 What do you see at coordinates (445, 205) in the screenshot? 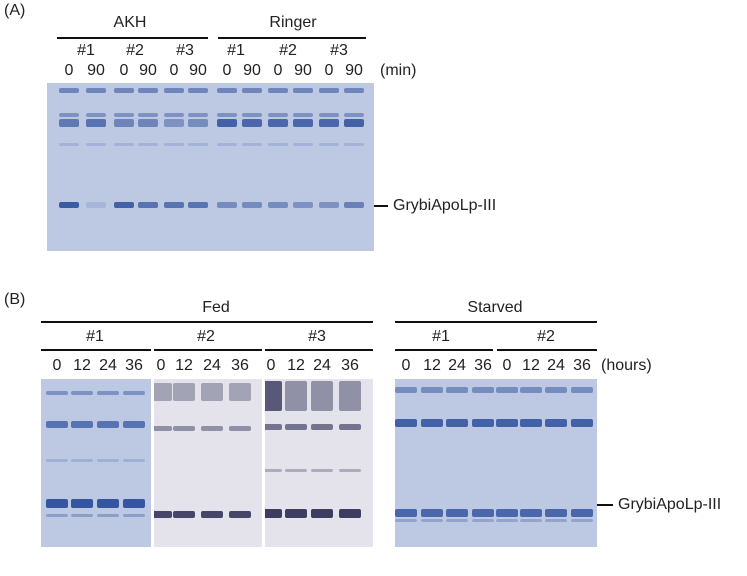
I see `band-label-a: GrybiApoLp-III` at bounding box center [445, 205].